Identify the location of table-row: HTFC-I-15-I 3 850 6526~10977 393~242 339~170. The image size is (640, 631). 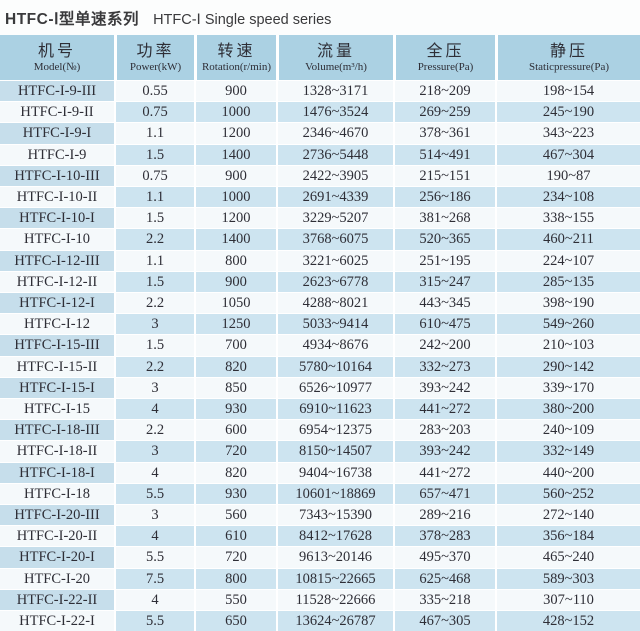
(320, 387).